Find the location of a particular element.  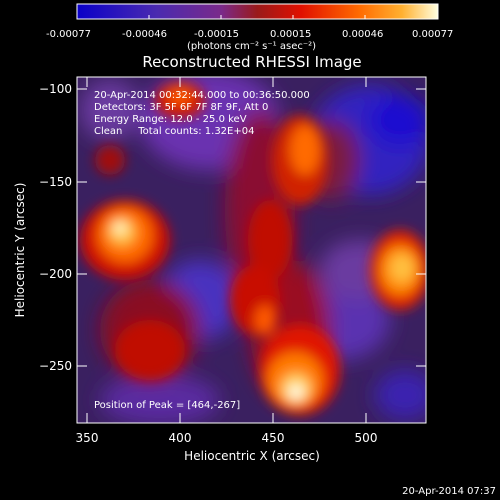

info-detectors: Detectors: 3F 5F 6F 7F 8F 9F, Att 0 is located at coordinates (181, 107).